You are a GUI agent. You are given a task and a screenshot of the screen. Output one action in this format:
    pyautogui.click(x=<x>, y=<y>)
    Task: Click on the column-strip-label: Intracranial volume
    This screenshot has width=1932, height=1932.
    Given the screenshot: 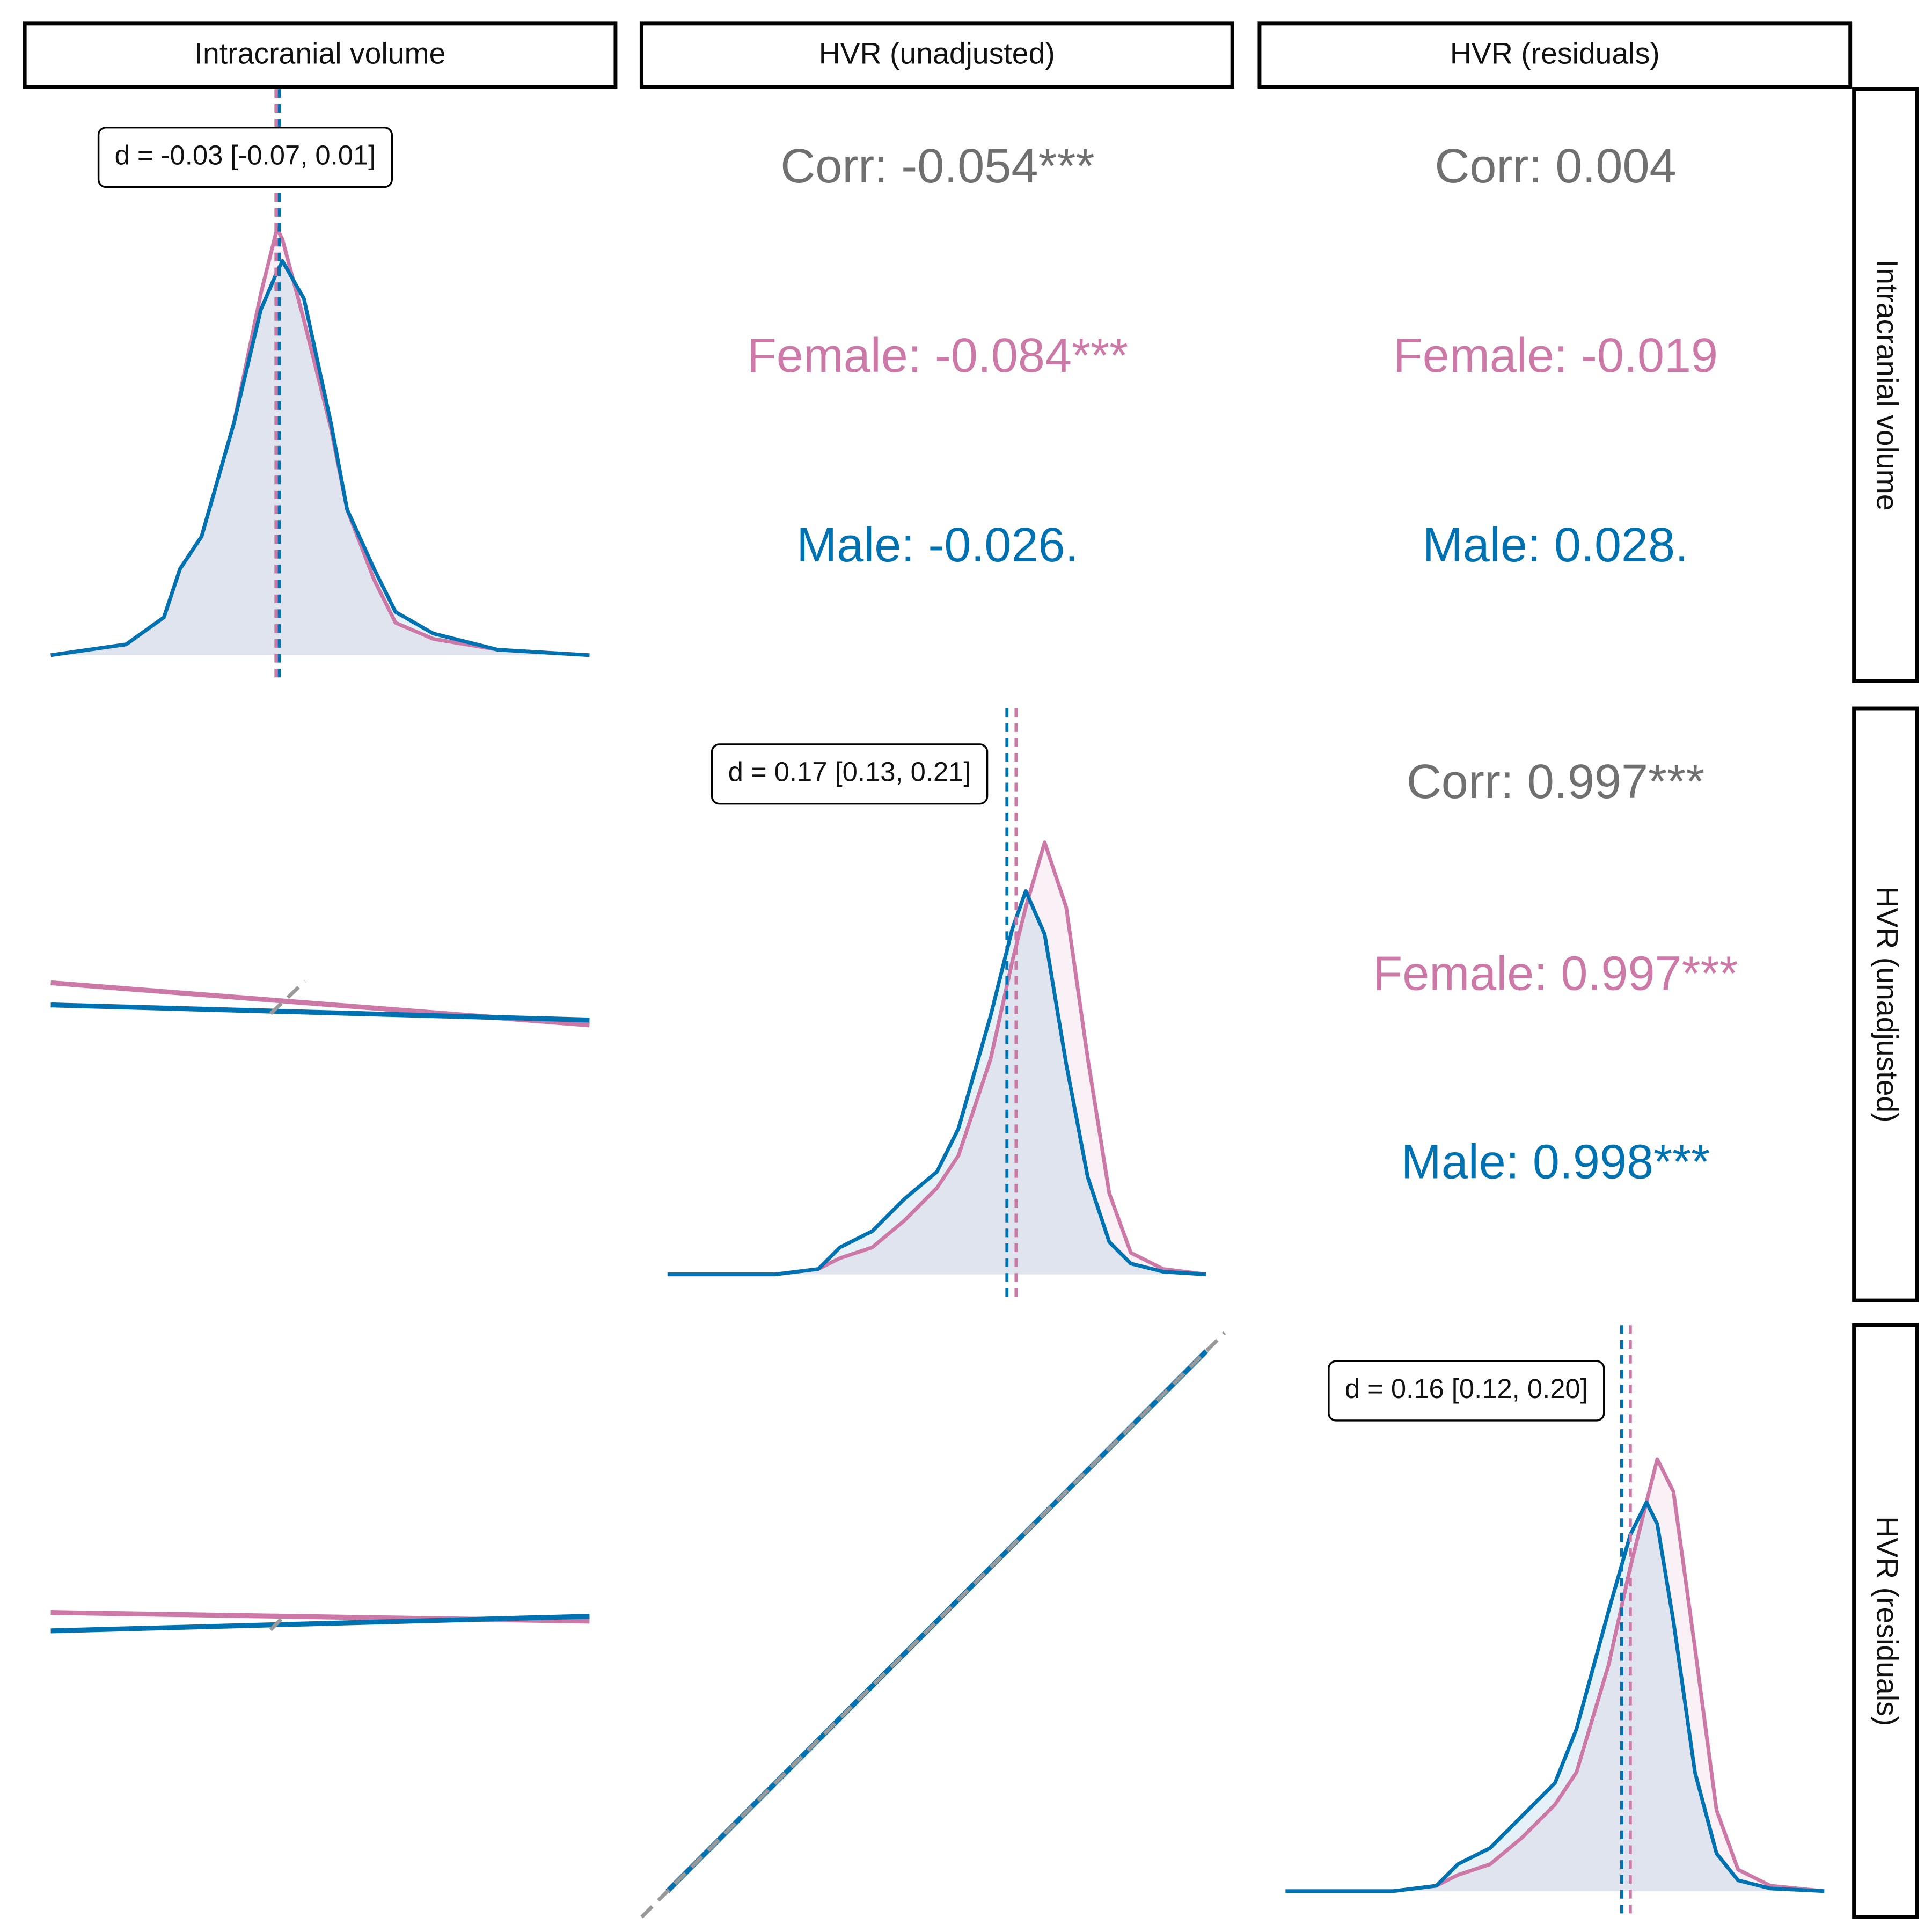 What is the action you would take?
    pyautogui.click(x=320, y=53)
    